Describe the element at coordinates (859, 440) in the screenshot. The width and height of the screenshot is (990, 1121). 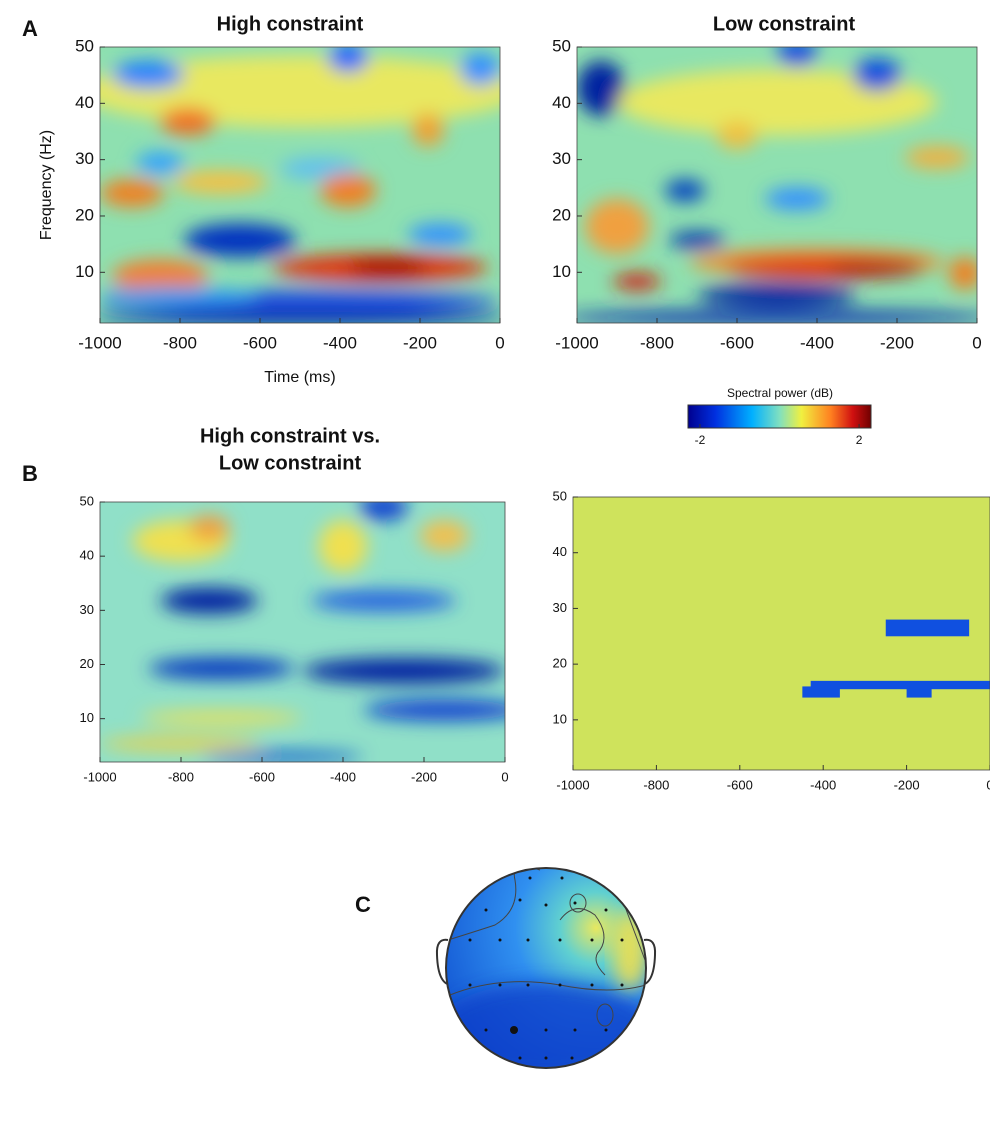
I see `colorbar-tick-label: 2` at that location.